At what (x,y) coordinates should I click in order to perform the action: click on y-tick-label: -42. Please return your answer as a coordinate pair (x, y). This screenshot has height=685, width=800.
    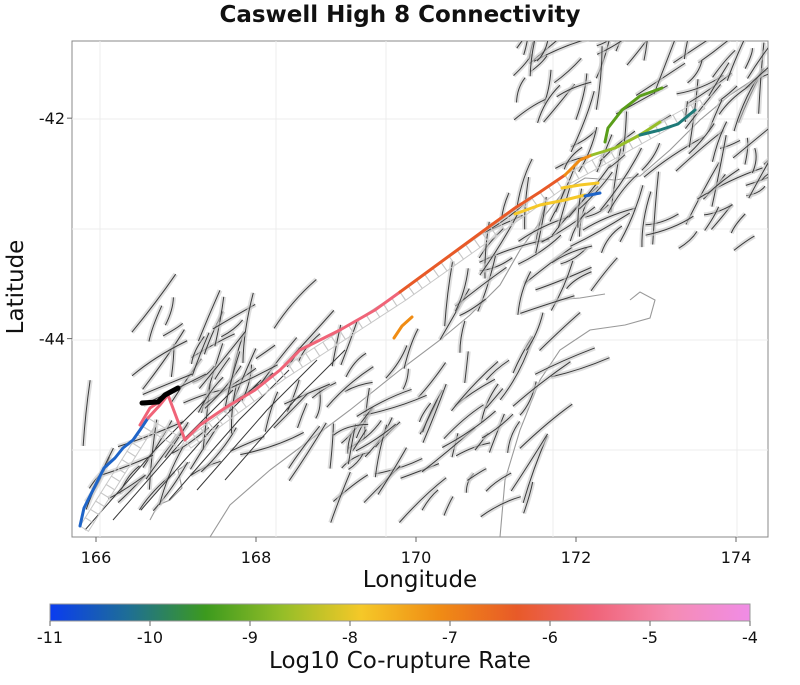
    Looking at the image, I should click on (52, 118).